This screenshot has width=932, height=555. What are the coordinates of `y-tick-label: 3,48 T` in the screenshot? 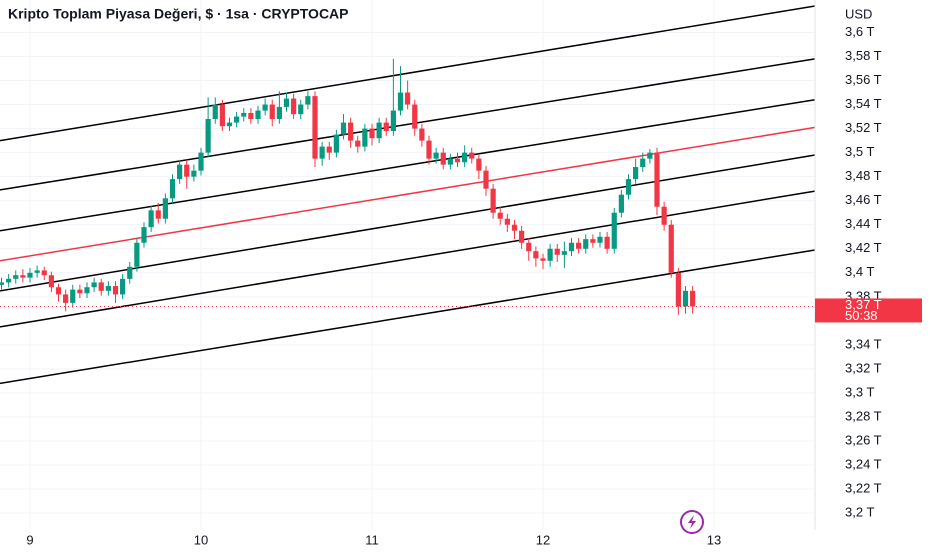 It's located at (863, 175).